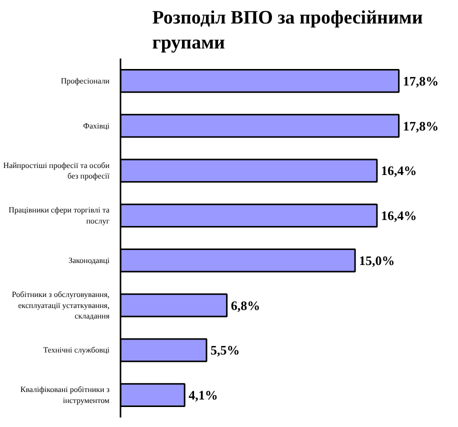 Image resolution: width=458 pixels, height=427 pixels. What do you see at coordinates (96, 125) in the screenshot?
I see `y-tick-label: Фахівці` at bounding box center [96, 125].